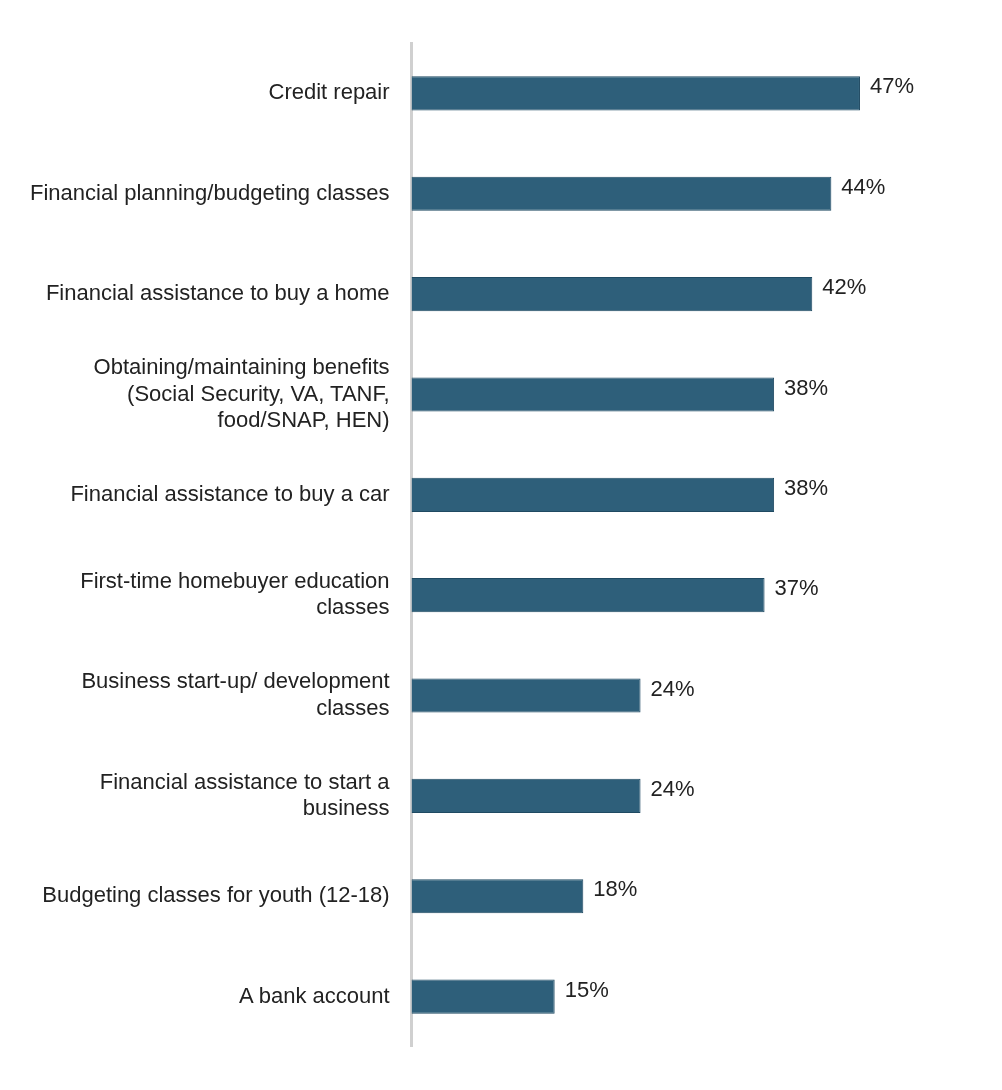 The width and height of the screenshot is (1002, 1090). What do you see at coordinates (241, 393) in the screenshot?
I see `y-tick-label: Obtaining/maintaining benefits (Social Security, VA, TANF, food/SNAP, HEN)` at bounding box center [241, 393].